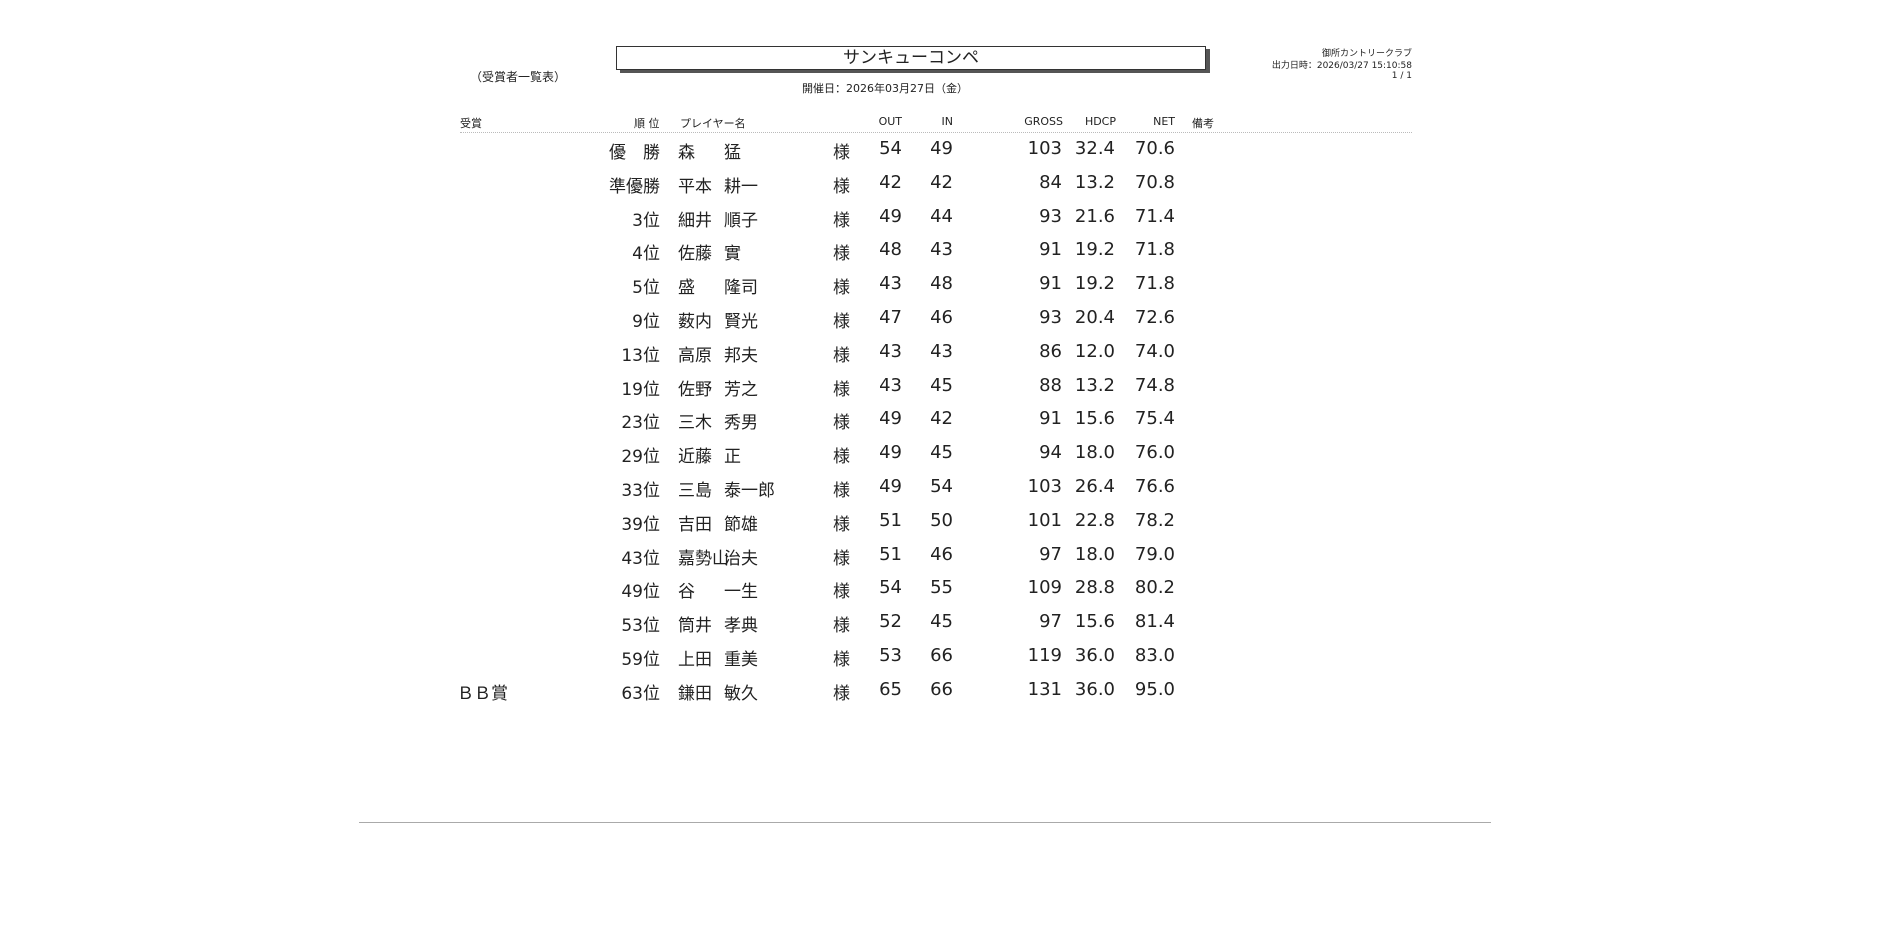  What do you see at coordinates (695, 389) in the screenshot?
I see `player-family-name: 佐野` at bounding box center [695, 389].